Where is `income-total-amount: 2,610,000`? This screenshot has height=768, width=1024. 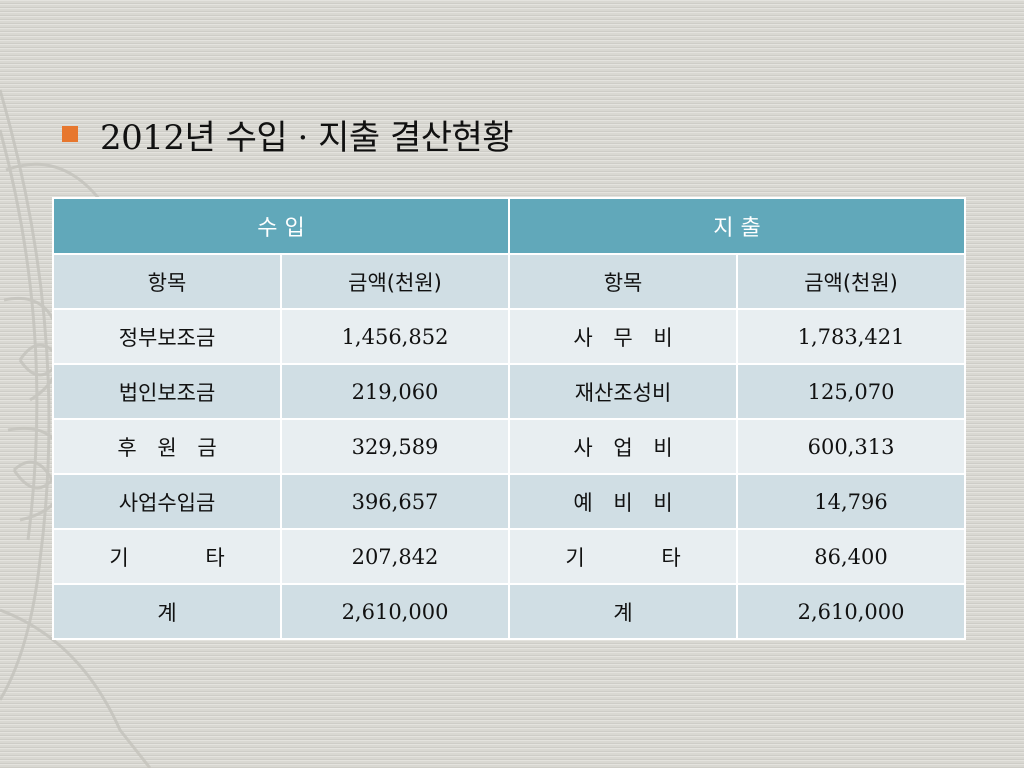
income-total-amount: 2,610,000 is located at coordinates (395, 611).